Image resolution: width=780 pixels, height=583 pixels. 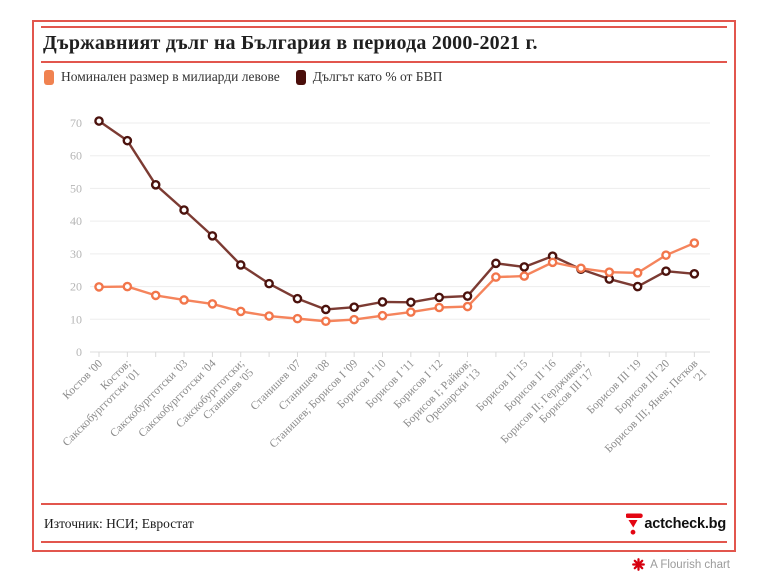 I want to click on factcheck-wordmark: actcheck.bg, so click(x=685, y=524).